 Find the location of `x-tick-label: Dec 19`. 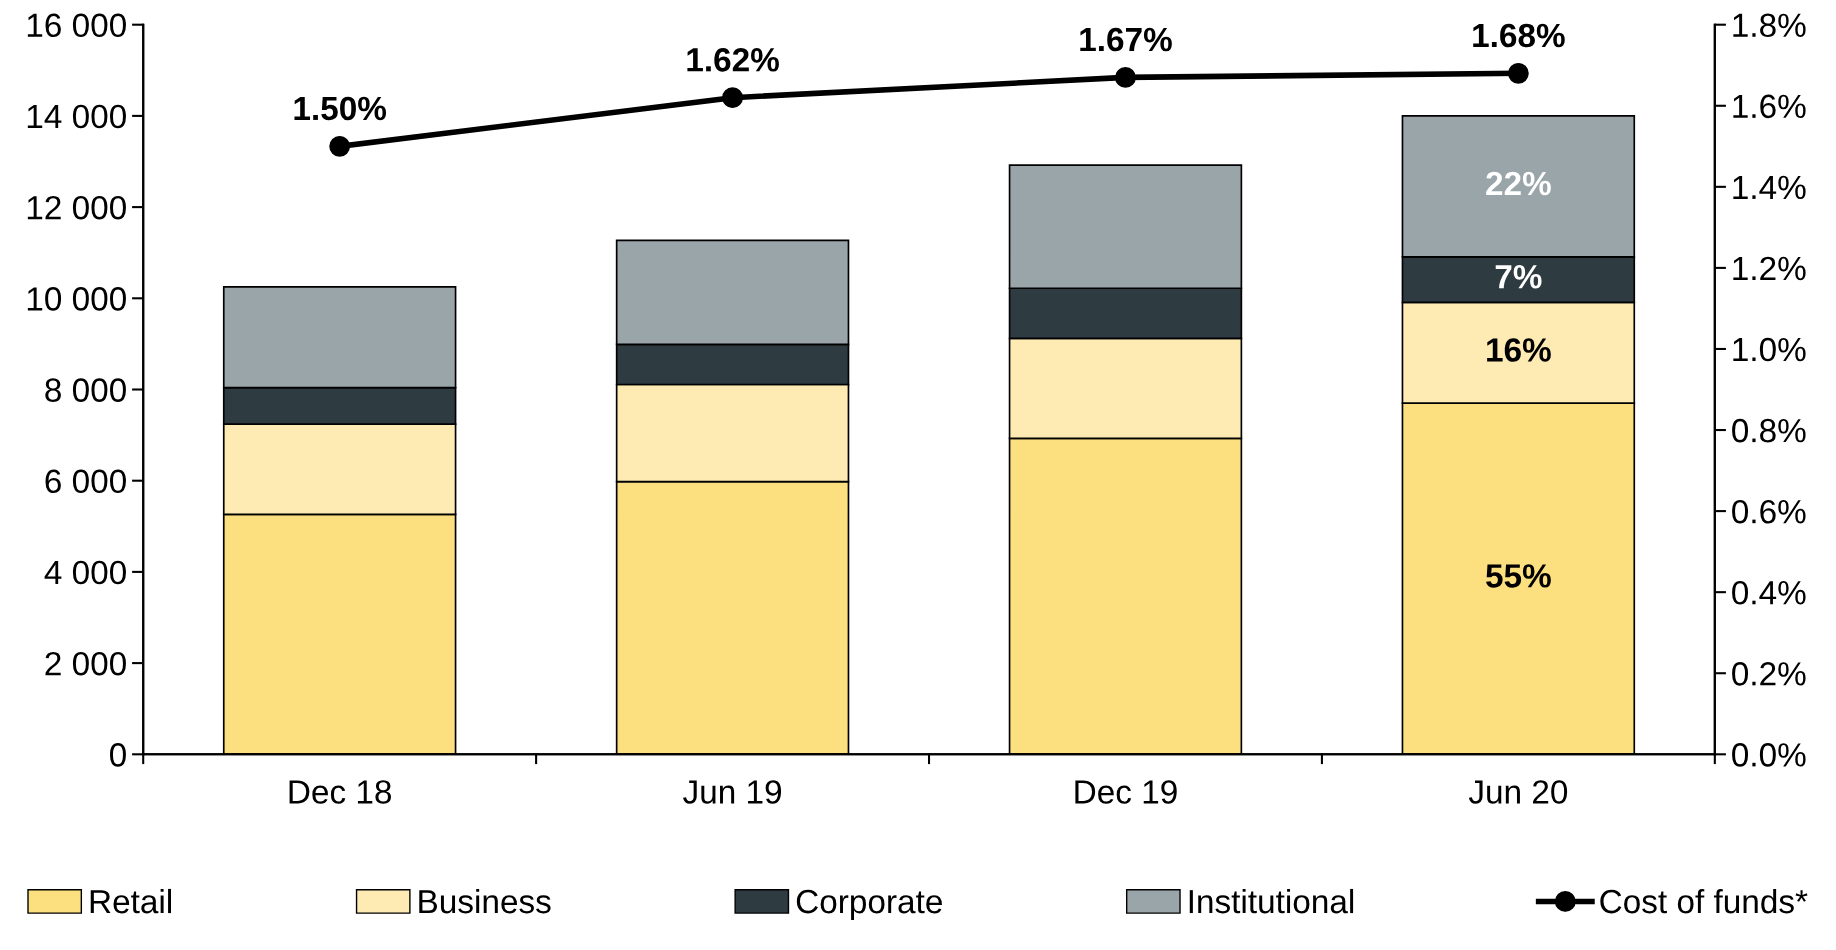

x-tick-label: Dec 19 is located at coordinates (1126, 792).